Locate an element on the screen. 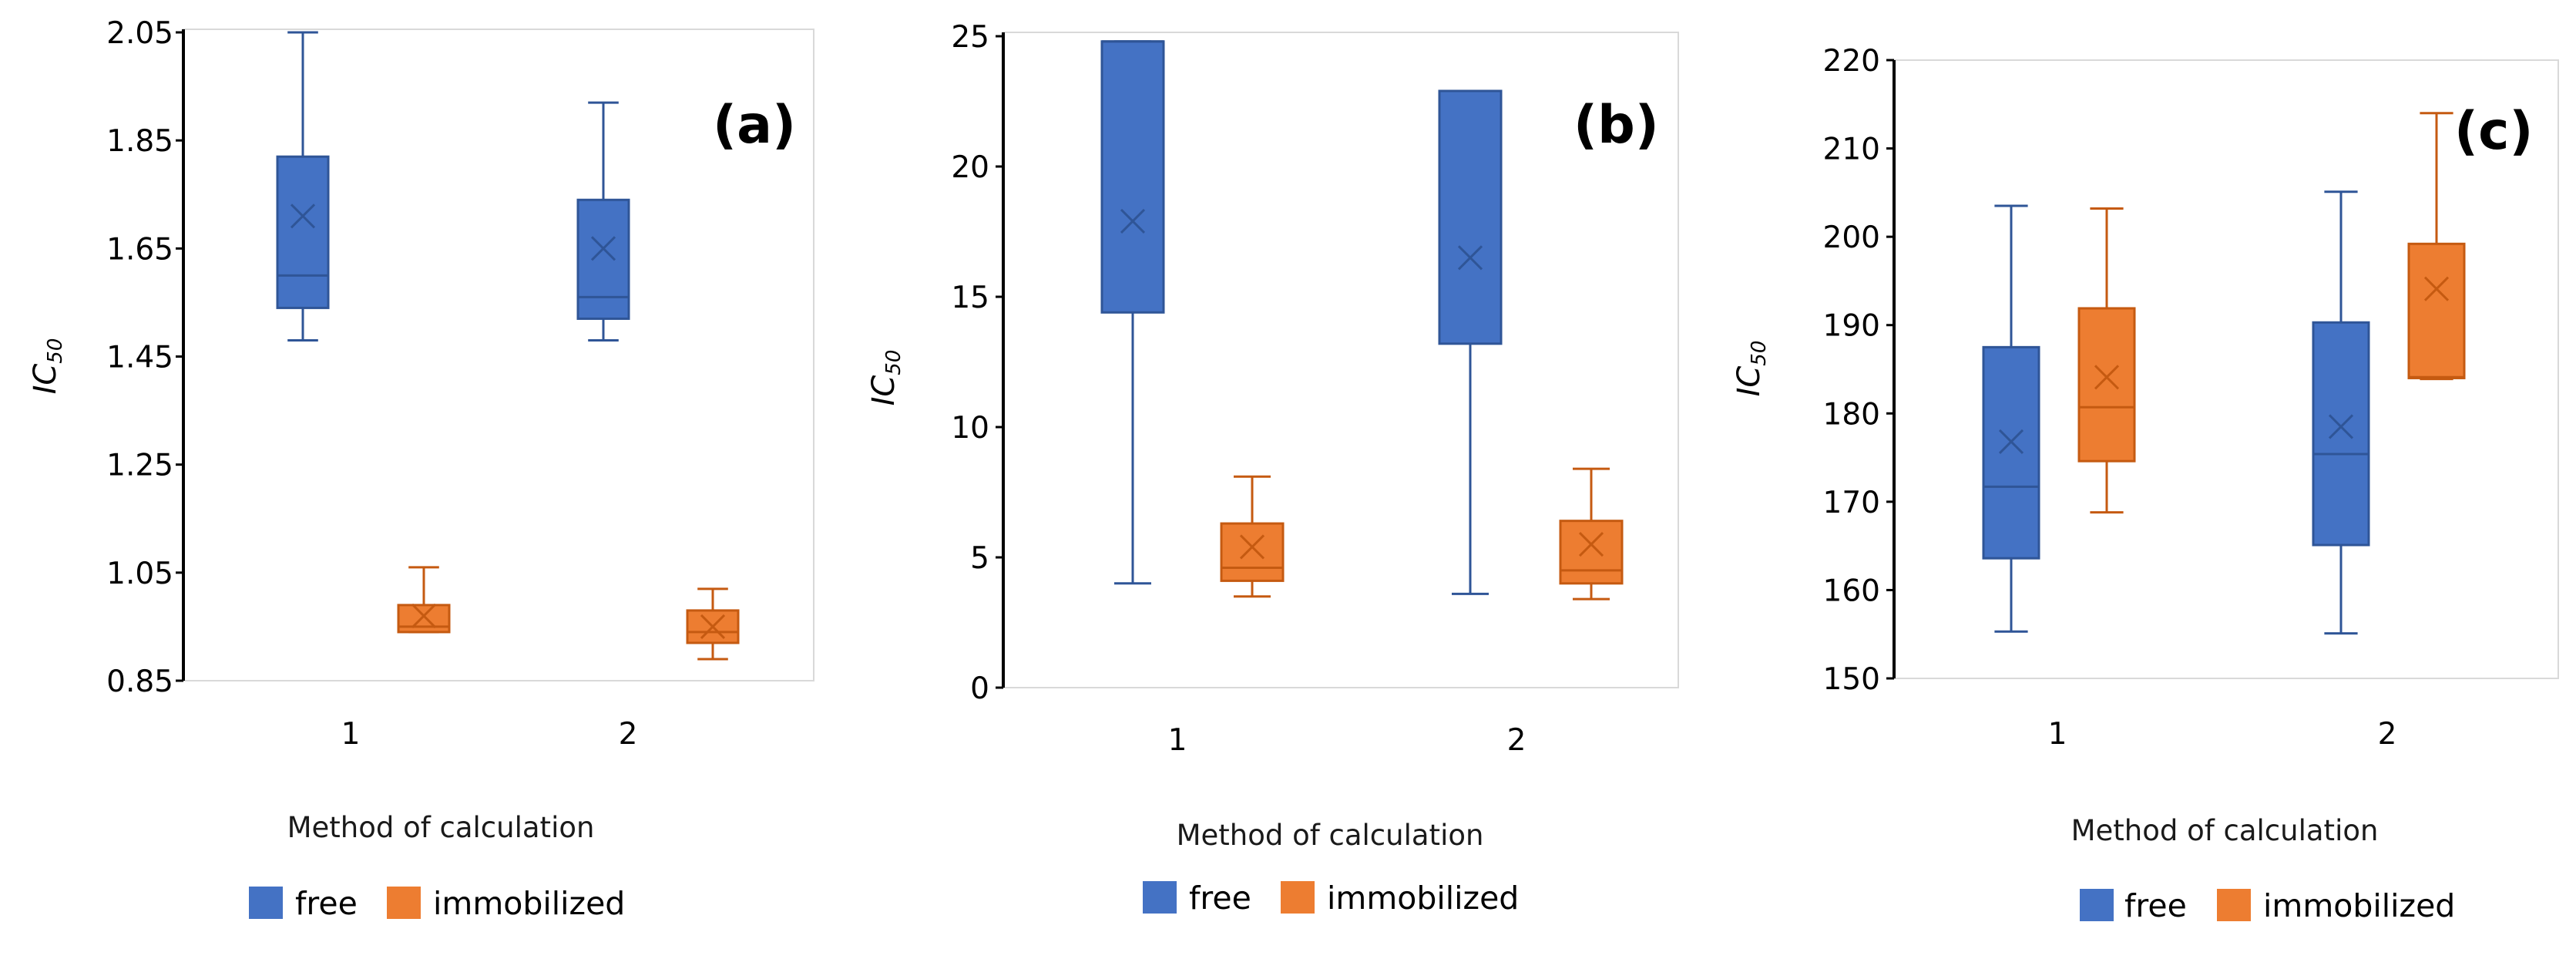 The width and height of the screenshot is (2576, 959). panel-label: (c) is located at coordinates (2493, 131).